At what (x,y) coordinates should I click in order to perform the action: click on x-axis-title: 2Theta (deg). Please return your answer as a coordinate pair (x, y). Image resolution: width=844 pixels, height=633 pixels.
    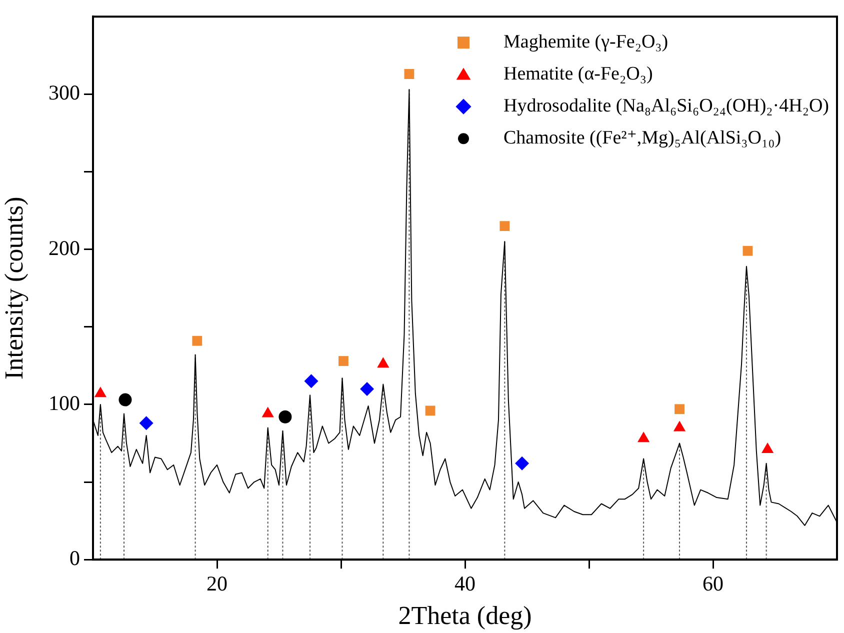
    Looking at the image, I should click on (465, 615).